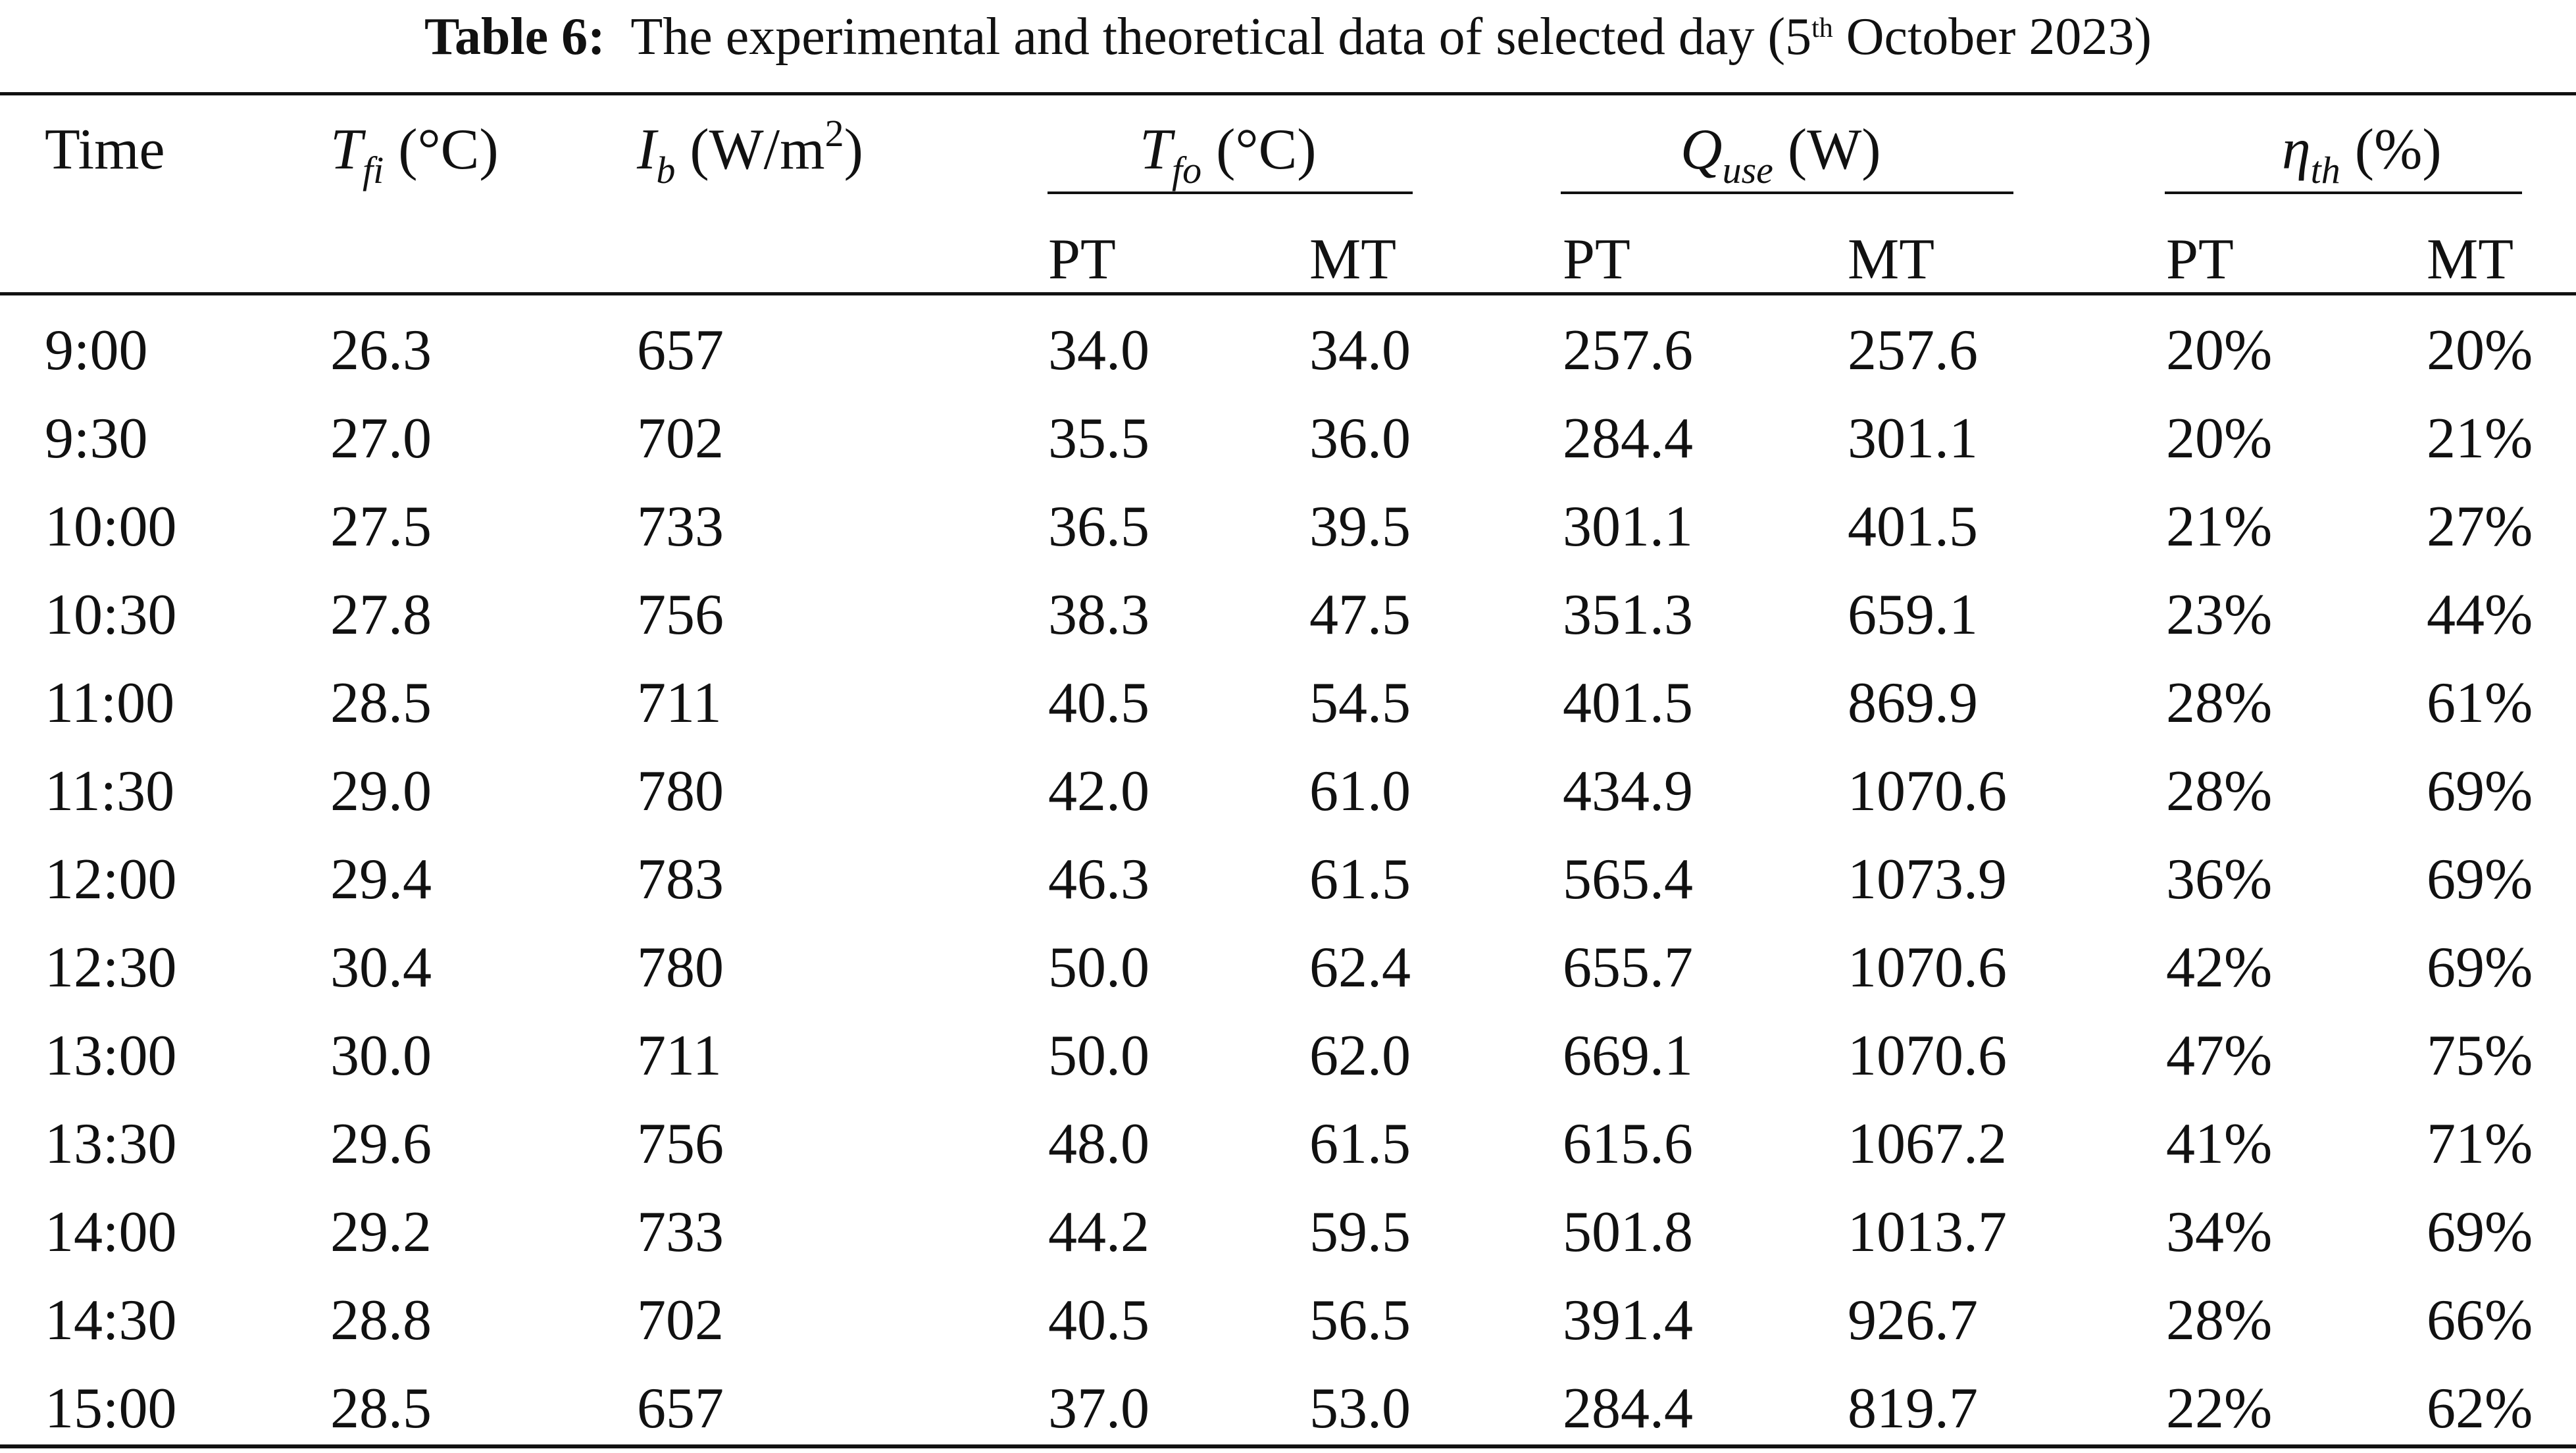 Image resolution: width=2576 pixels, height=1453 pixels. I want to click on cell-quse-mt: 401.5, so click(1913, 527).